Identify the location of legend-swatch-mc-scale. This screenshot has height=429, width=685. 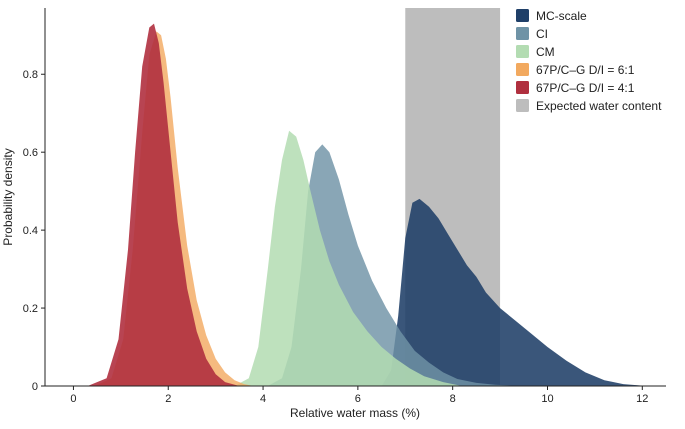
(522, 15).